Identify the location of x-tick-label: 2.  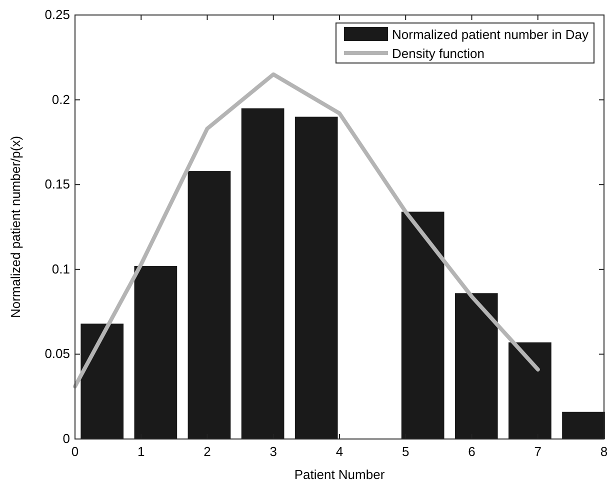
(207, 451).